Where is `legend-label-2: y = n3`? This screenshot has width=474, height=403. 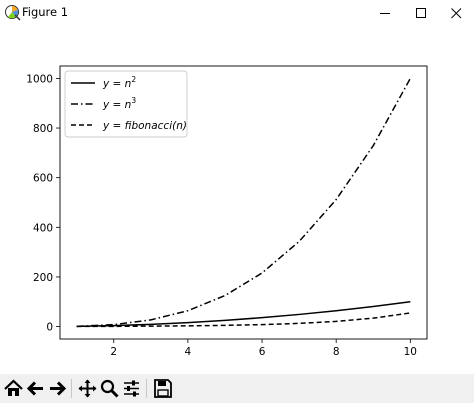 legend-label-2: y = n3 is located at coordinates (119, 103).